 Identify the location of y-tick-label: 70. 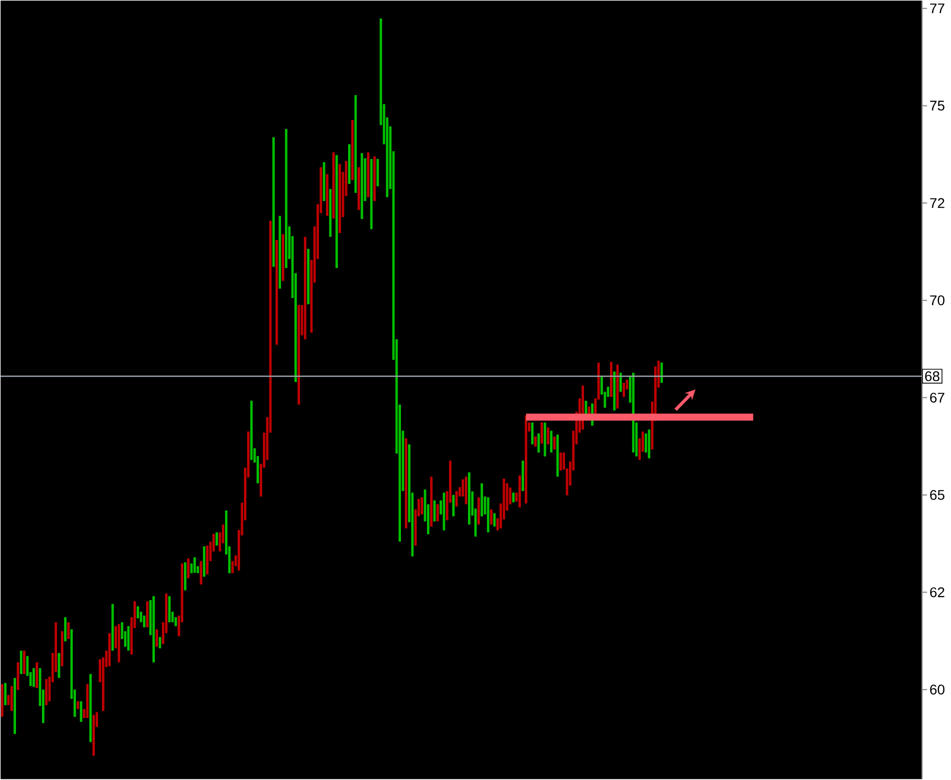
(937, 301).